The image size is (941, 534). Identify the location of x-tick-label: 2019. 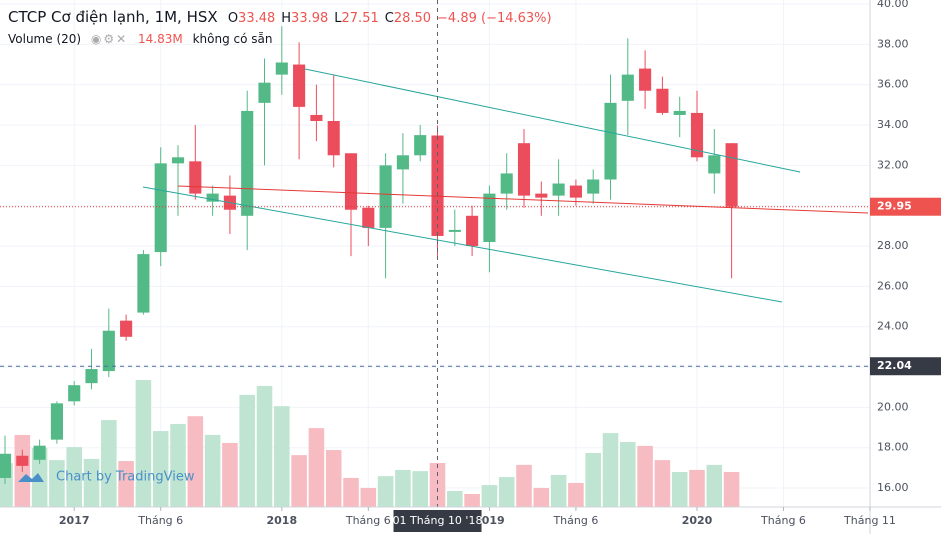
(489, 520).